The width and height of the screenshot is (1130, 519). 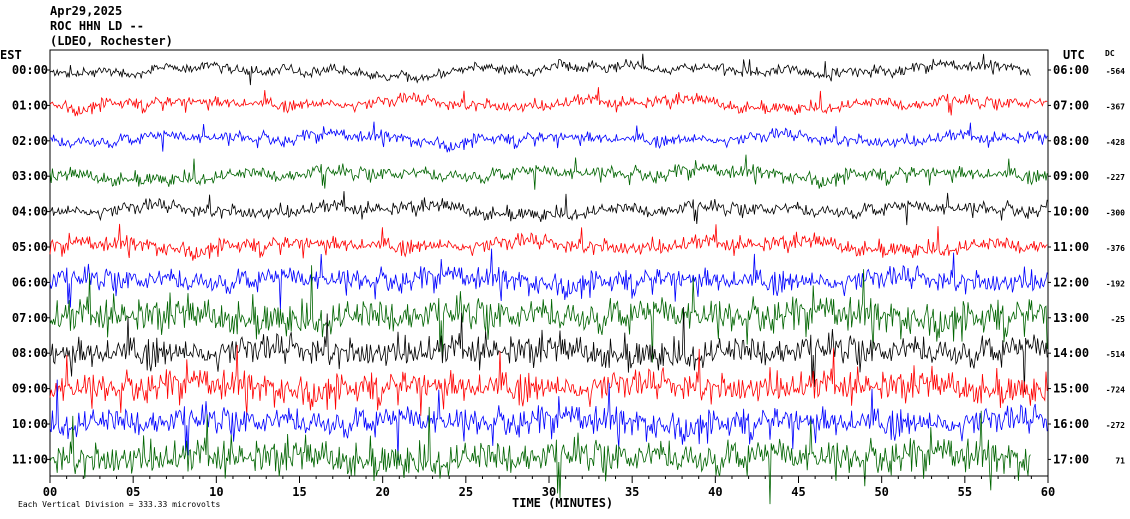 What do you see at coordinates (111, 41) in the screenshot?
I see `chart-location: (LDEO, Rochester)` at bounding box center [111, 41].